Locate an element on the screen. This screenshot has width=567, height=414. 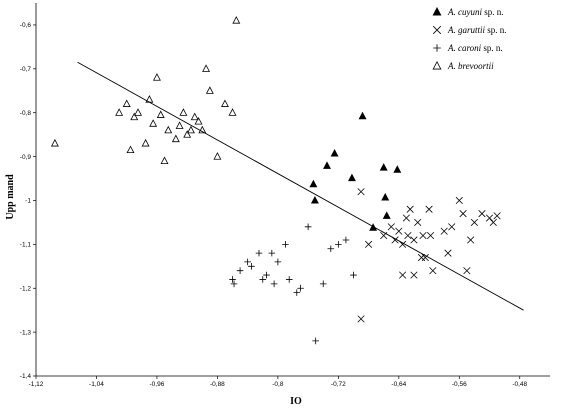
x-tick-label: -0,88 is located at coordinates (217, 384).